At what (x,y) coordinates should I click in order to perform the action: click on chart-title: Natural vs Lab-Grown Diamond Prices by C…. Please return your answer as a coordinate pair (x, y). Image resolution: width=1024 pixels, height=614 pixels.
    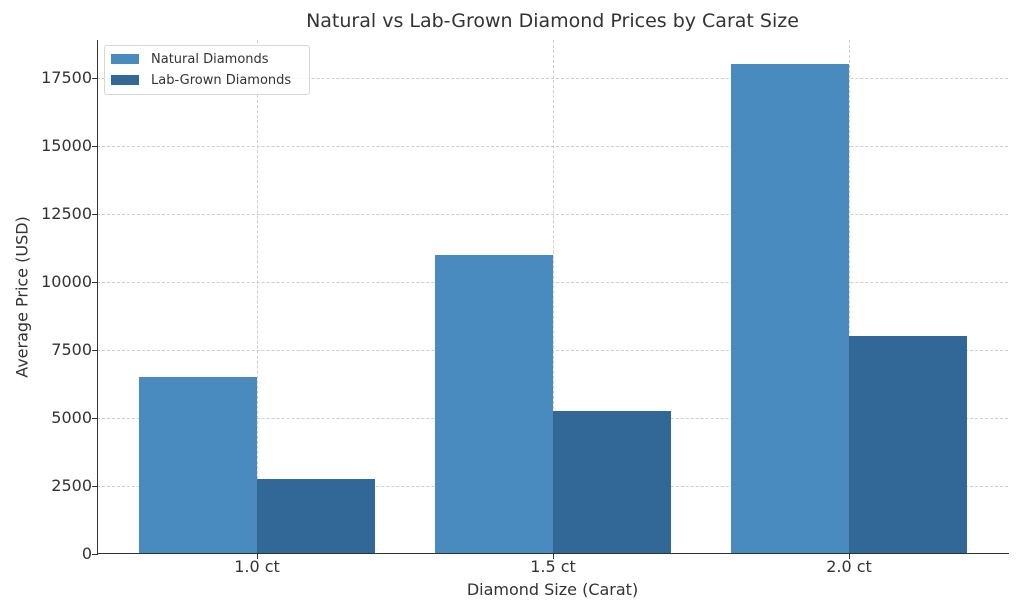
    Looking at the image, I should click on (552, 21).